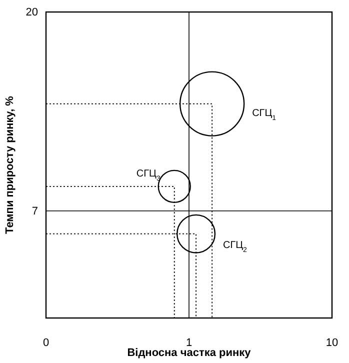  What do you see at coordinates (189, 353) in the screenshot?
I see `x-axis-title: Відносна частка ринку` at bounding box center [189, 353].